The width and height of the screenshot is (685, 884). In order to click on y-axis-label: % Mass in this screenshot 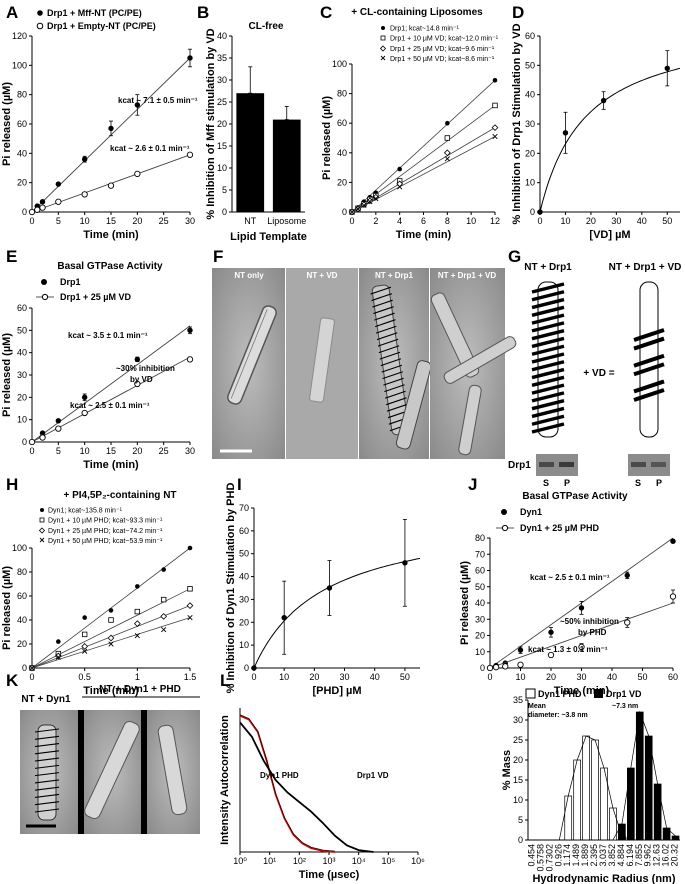, I will do `click(507, 770)`.